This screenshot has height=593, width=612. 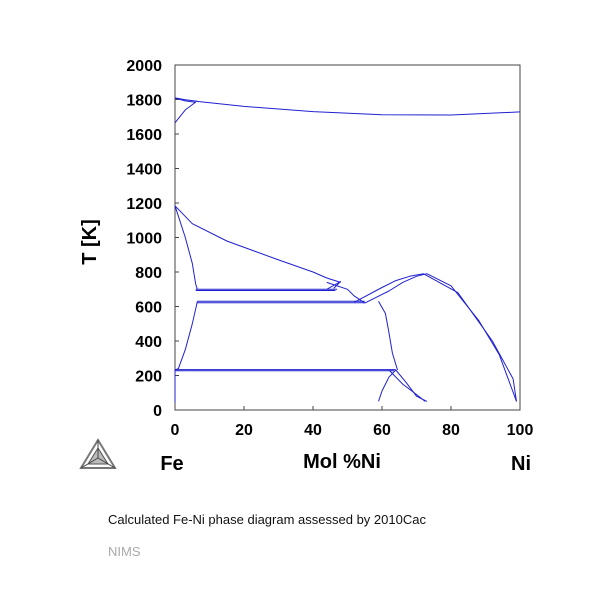 I want to click on y-tick-label: 800, so click(x=148, y=273).